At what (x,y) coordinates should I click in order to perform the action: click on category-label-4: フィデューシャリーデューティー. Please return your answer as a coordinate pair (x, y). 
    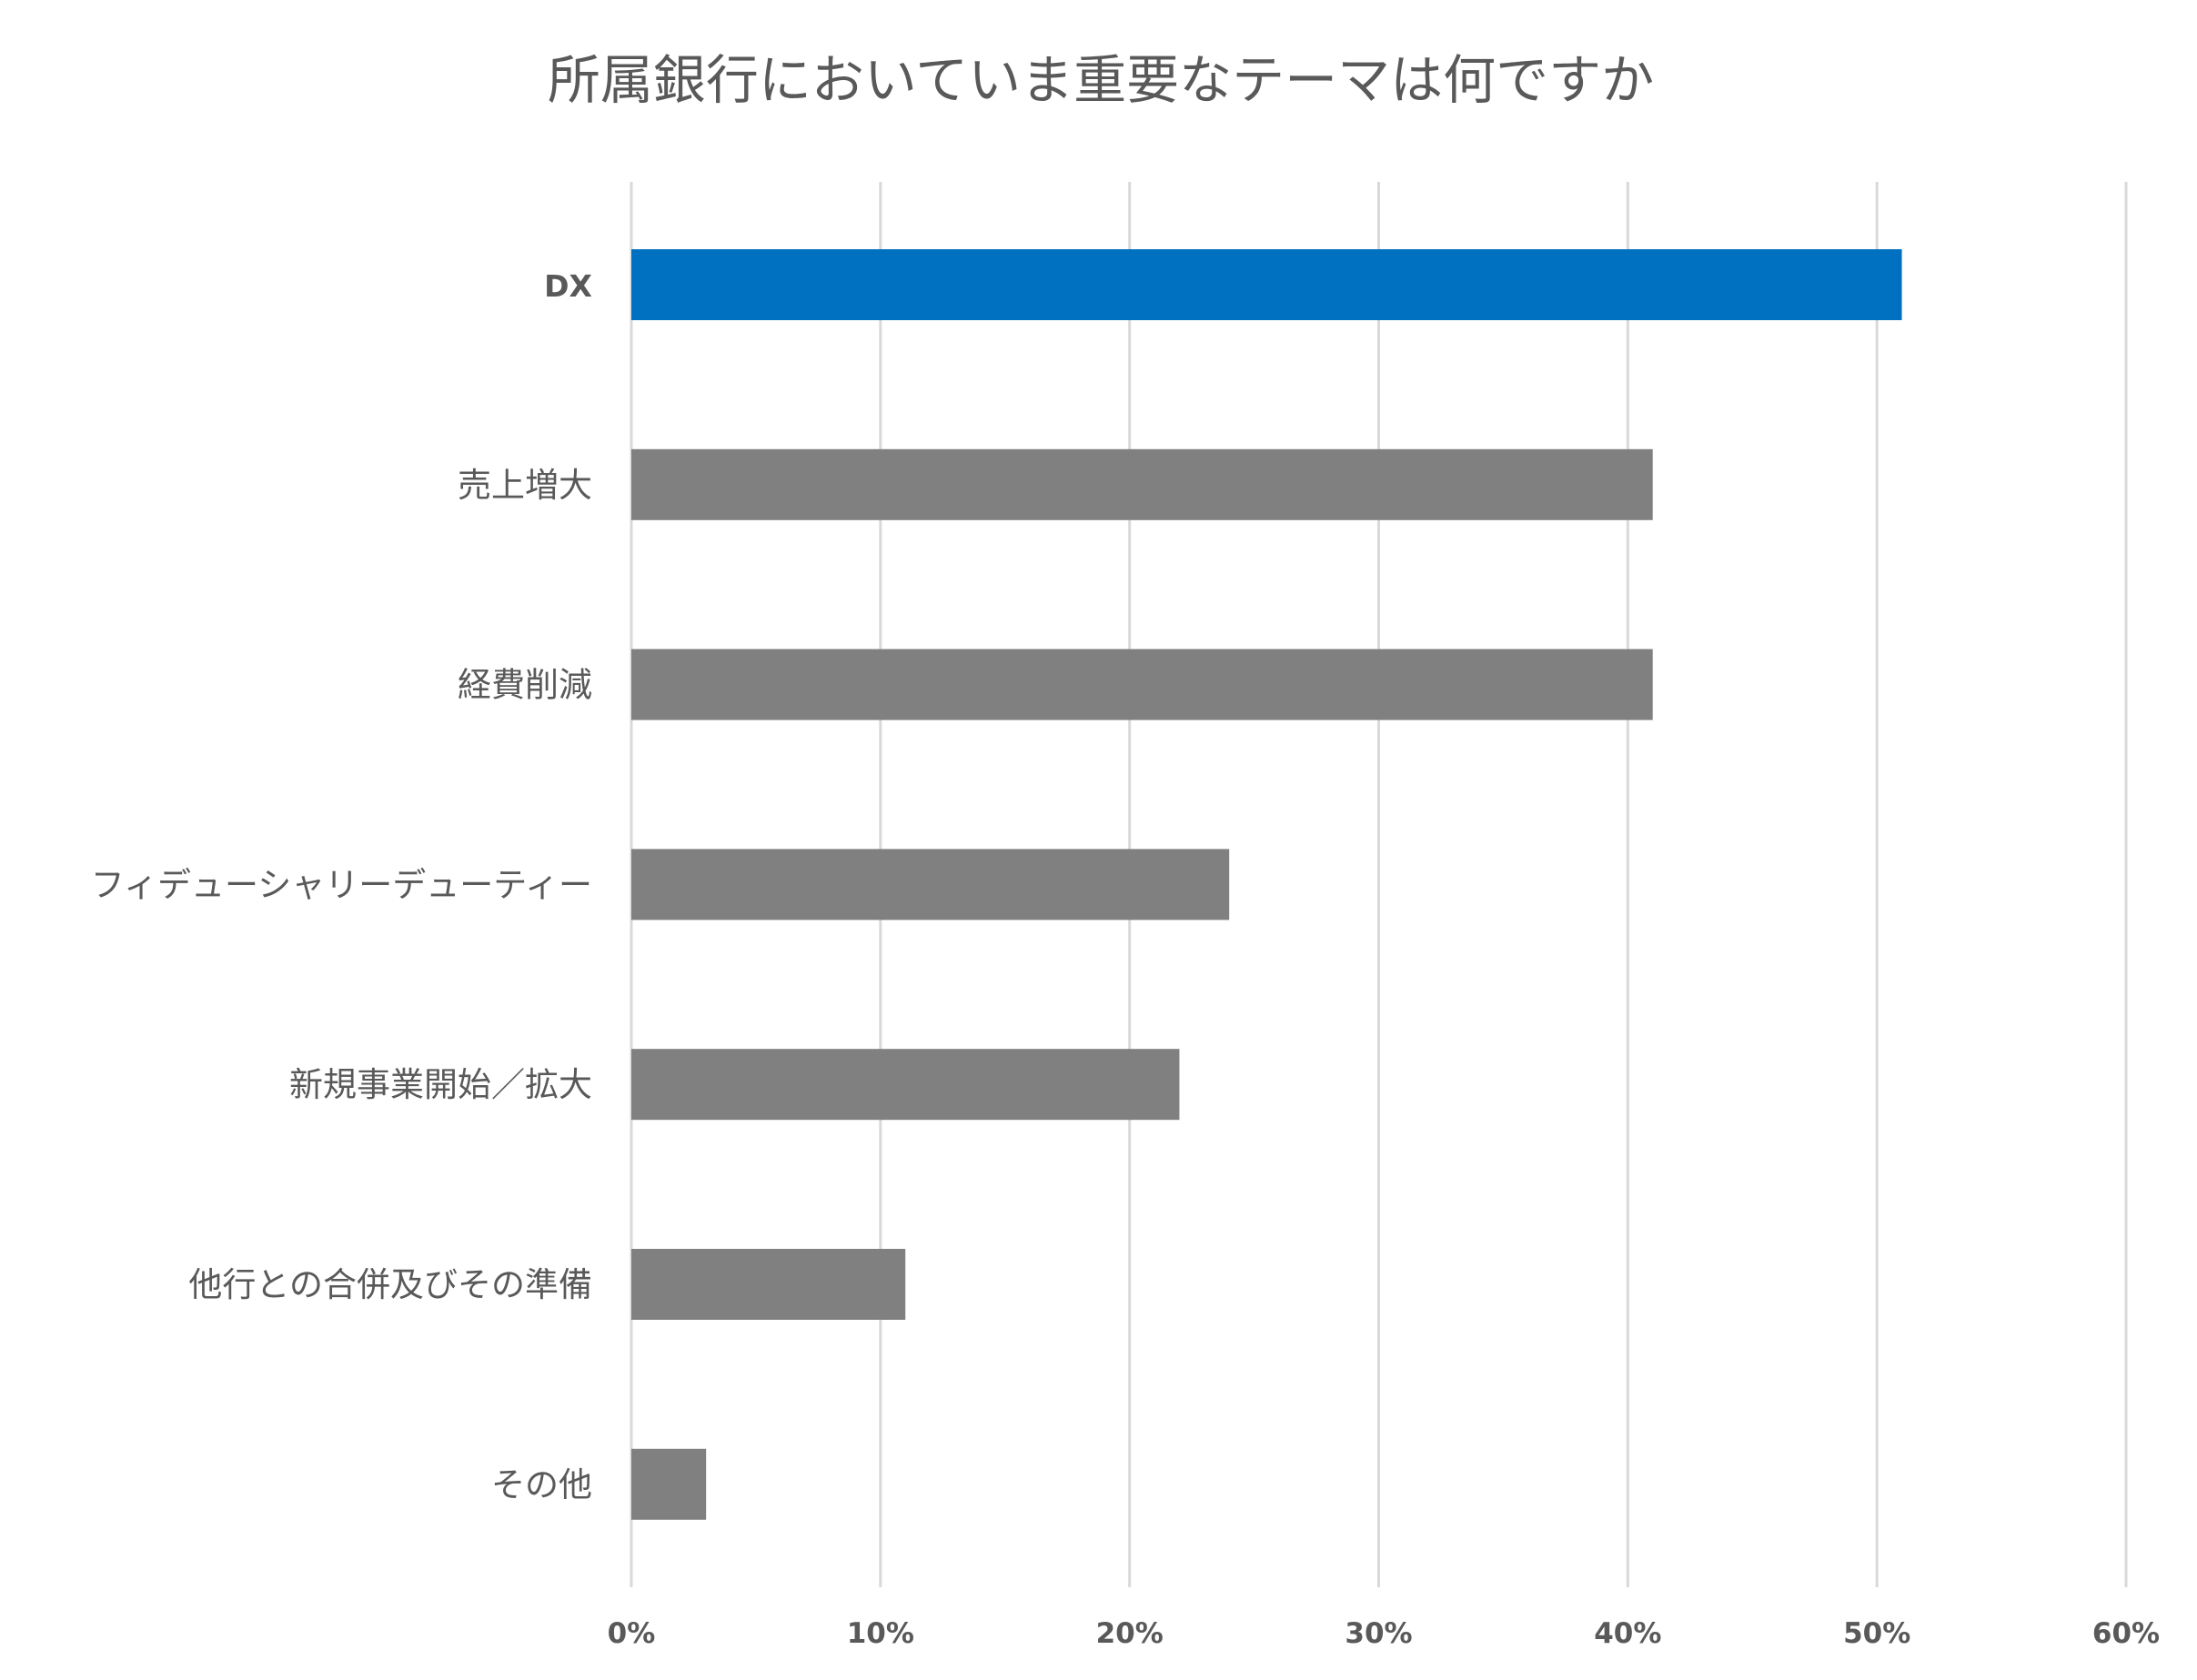
    Looking at the image, I should click on (341, 885).